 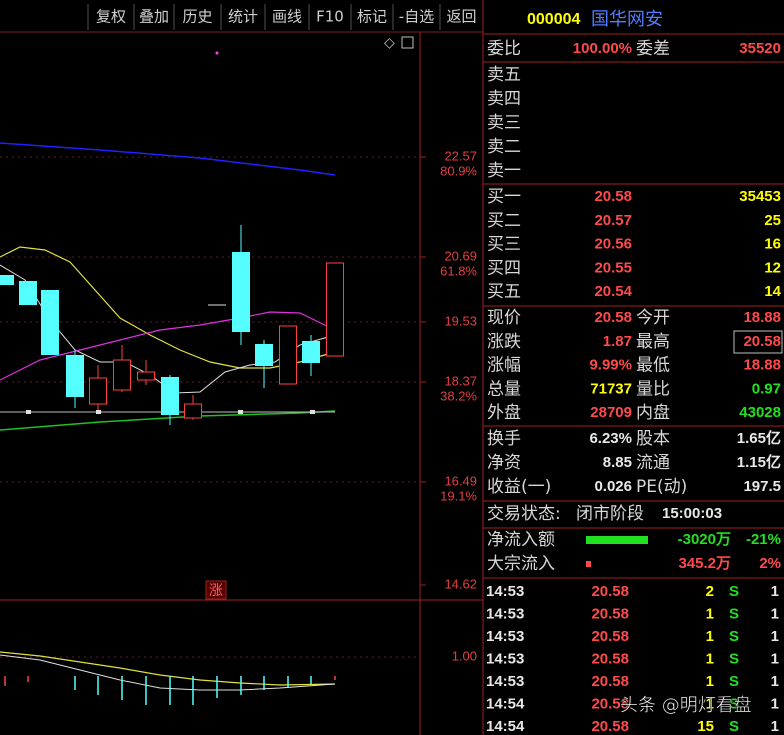 What do you see at coordinates (197, 17) in the screenshot?
I see `toolbar-button: 历史` at bounding box center [197, 17].